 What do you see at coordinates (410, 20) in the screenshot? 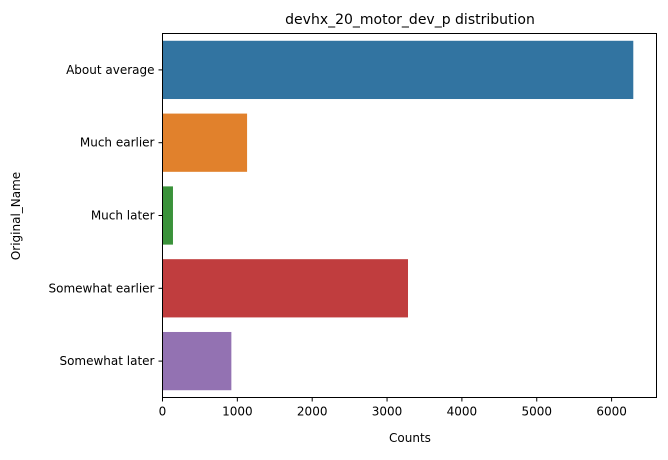
I see `chart-title: devhx_20_motor_dev_p distribution` at bounding box center [410, 20].